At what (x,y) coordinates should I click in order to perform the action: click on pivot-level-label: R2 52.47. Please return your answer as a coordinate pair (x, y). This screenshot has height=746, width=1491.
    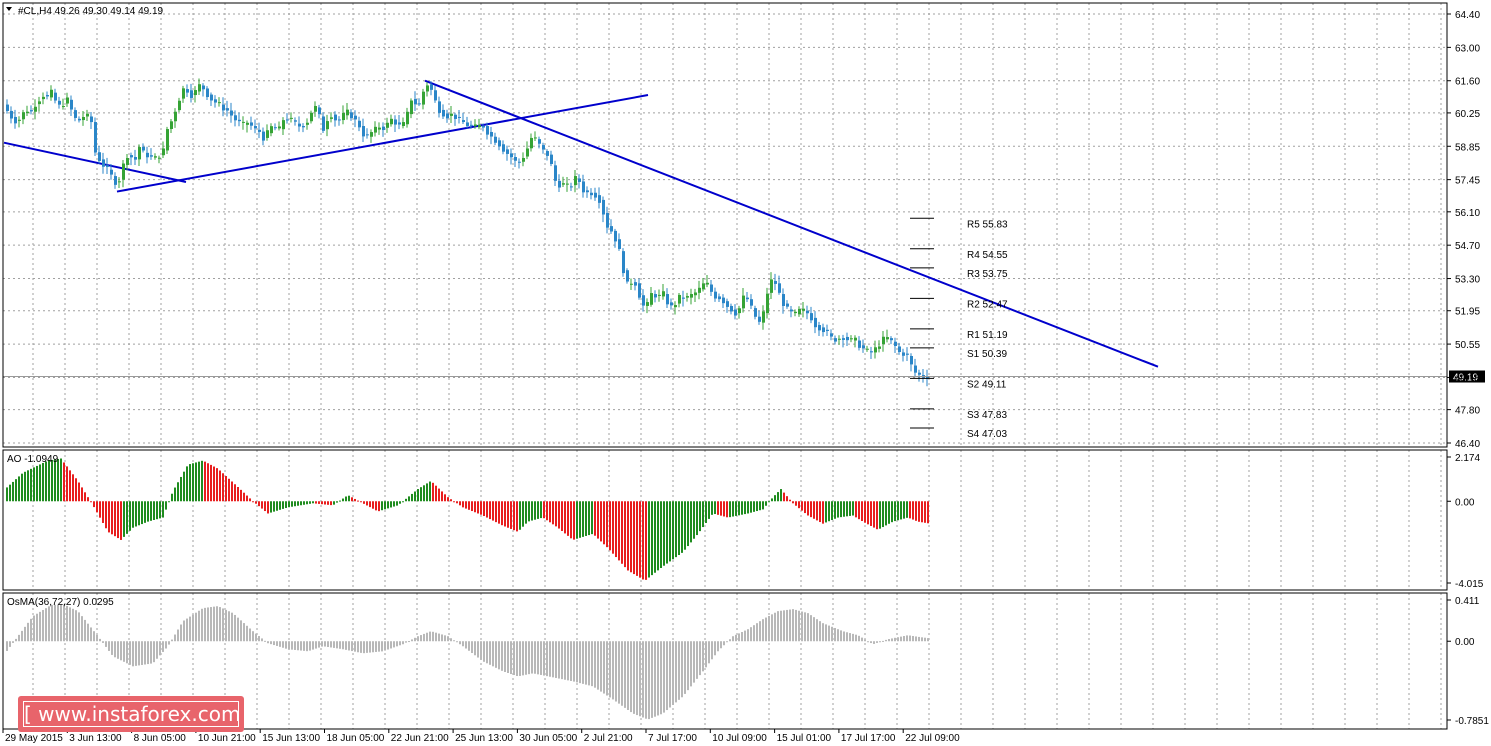
    Looking at the image, I should click on (987, 304).